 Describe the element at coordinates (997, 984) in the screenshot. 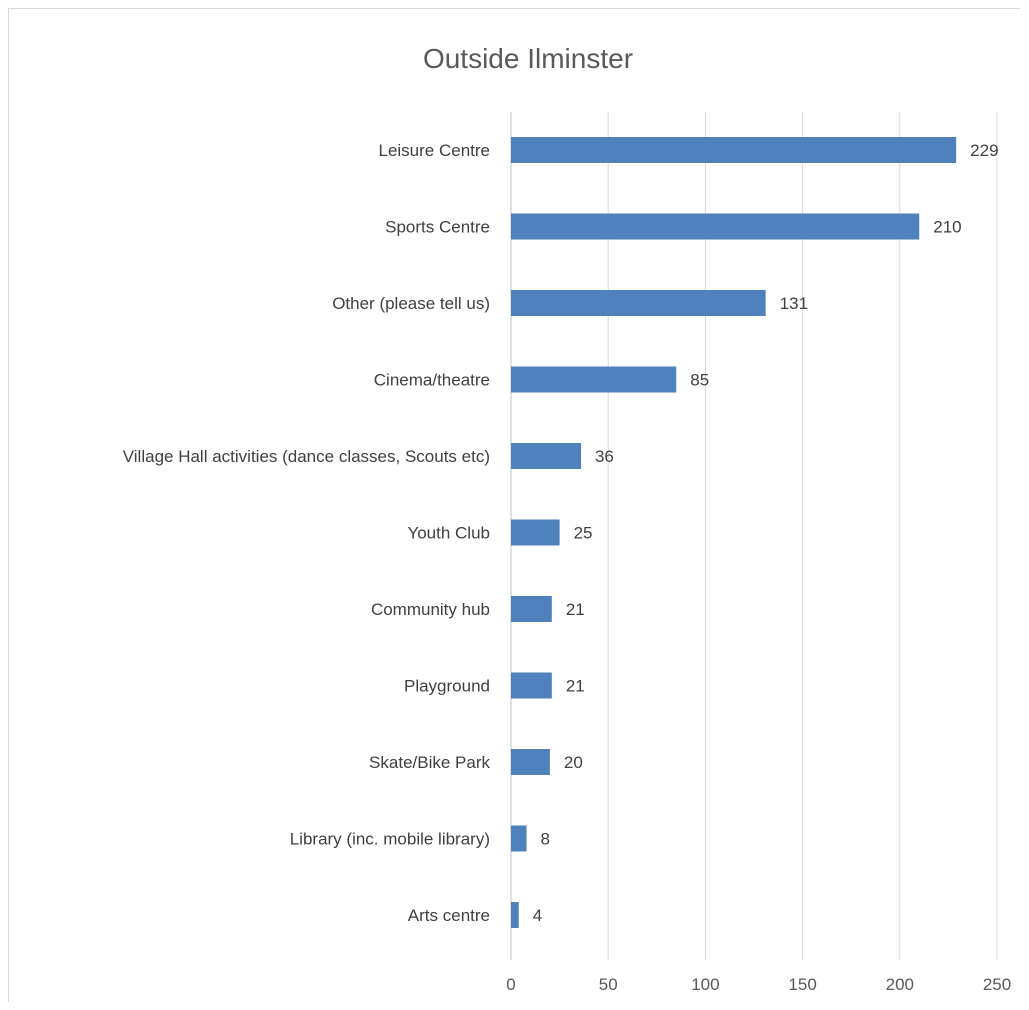

I see `x-tick-label: 250` at that location.